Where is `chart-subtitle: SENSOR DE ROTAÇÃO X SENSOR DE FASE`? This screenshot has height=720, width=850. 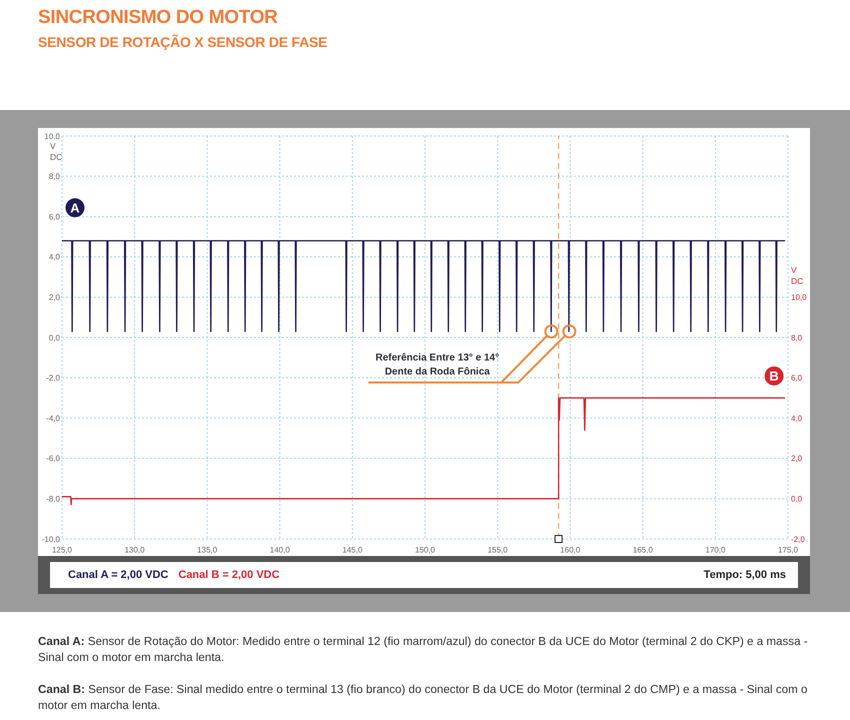 chart-subtitle: SENSOR DE ROTAÇÃO X SENSOR DE FASE is located at coordinates (183, 42).